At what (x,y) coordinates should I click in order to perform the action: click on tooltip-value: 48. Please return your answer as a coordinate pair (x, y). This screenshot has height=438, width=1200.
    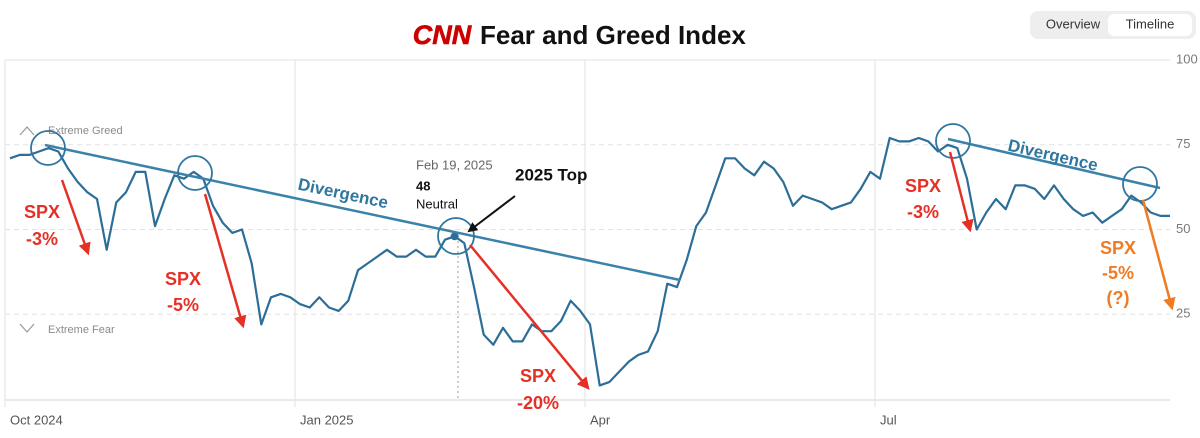
    Looking at the image, I should click on (423, 185).